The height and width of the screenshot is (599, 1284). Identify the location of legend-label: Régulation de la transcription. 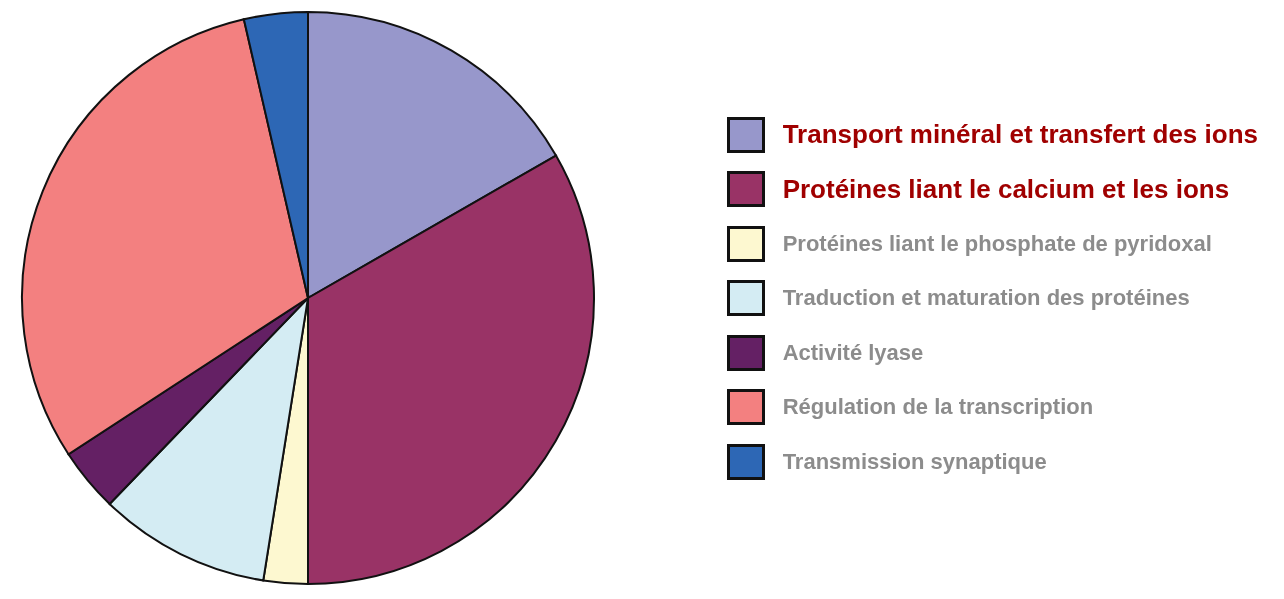
(938, 407).